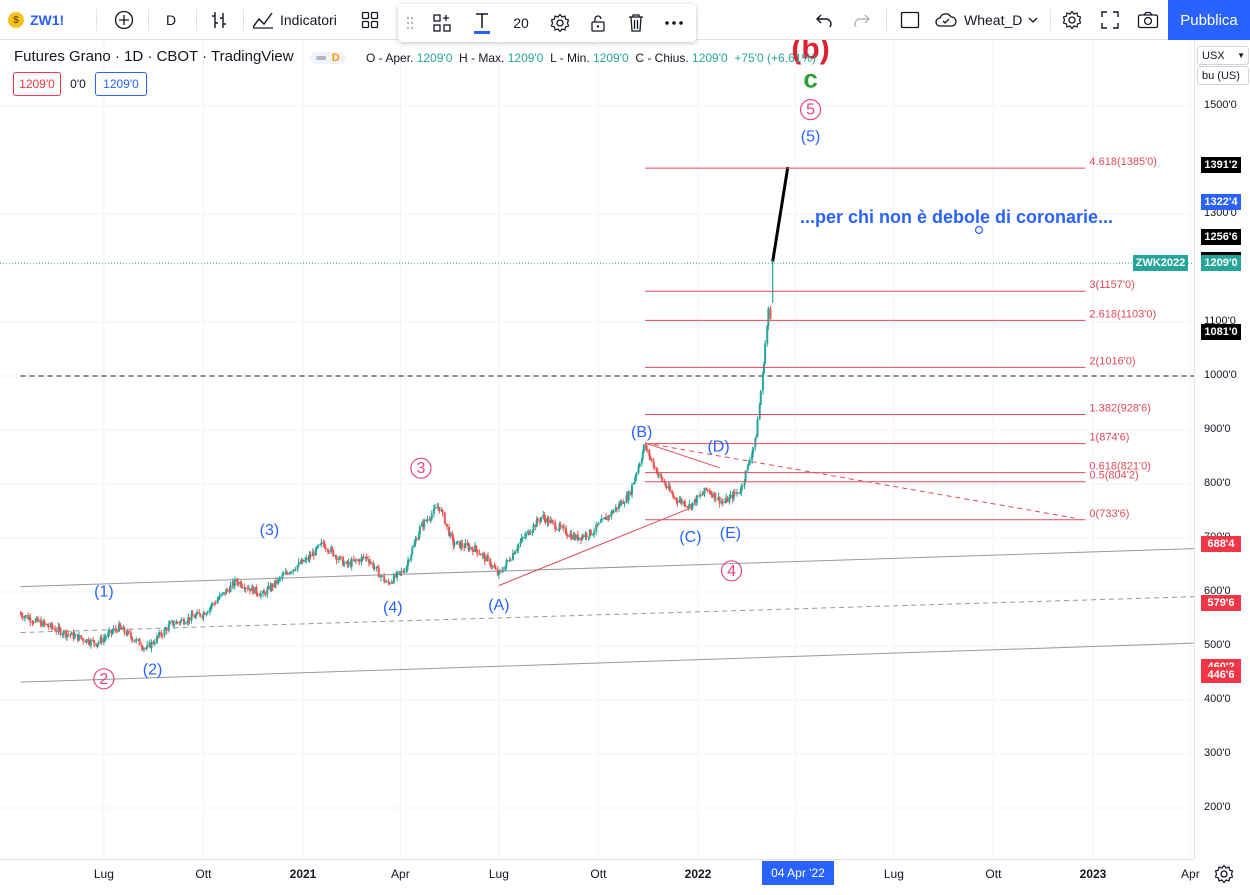 Image resolution: width=1250 pixels, height=895 pixels. Describe the element at coordinates (1209, 20) in the screenshot. I see `publish-button: Pubblica` at that location.